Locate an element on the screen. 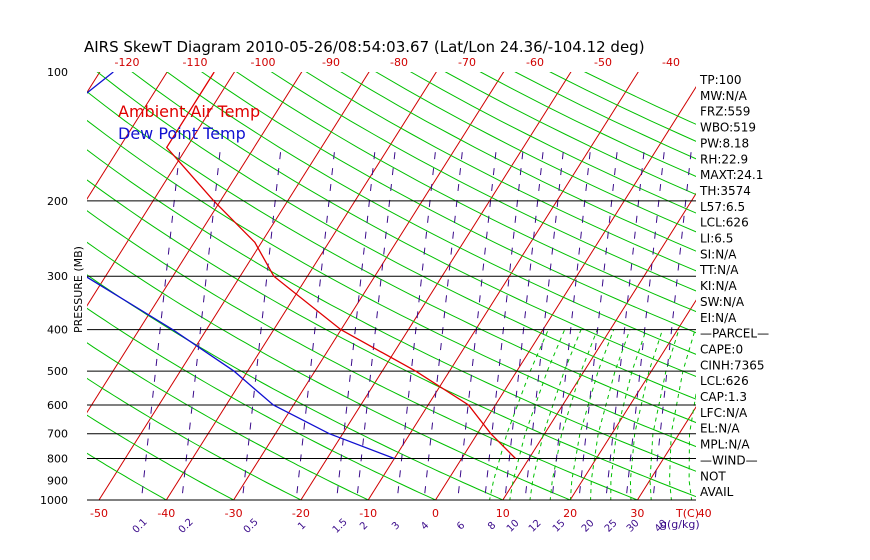 The image size is (870, 560). top-tick-label: -90 is located at coordinates (331, 62).